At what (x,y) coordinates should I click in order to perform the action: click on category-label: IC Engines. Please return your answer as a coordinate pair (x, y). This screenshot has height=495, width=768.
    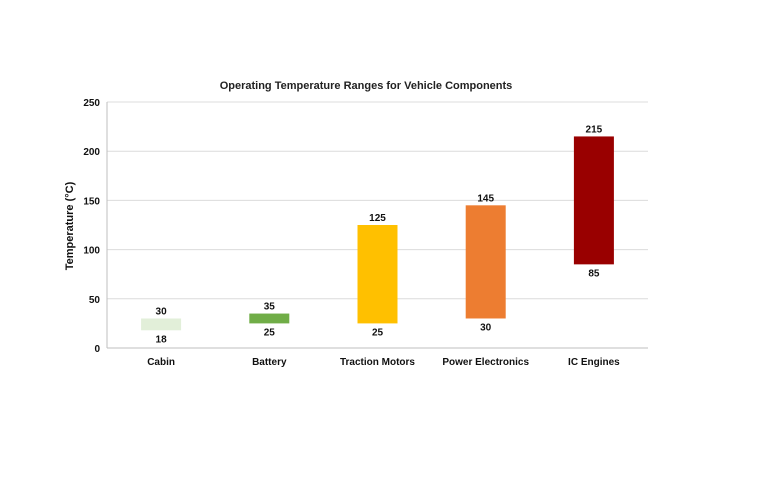
    Looking at the image, I should click on (594, 362).